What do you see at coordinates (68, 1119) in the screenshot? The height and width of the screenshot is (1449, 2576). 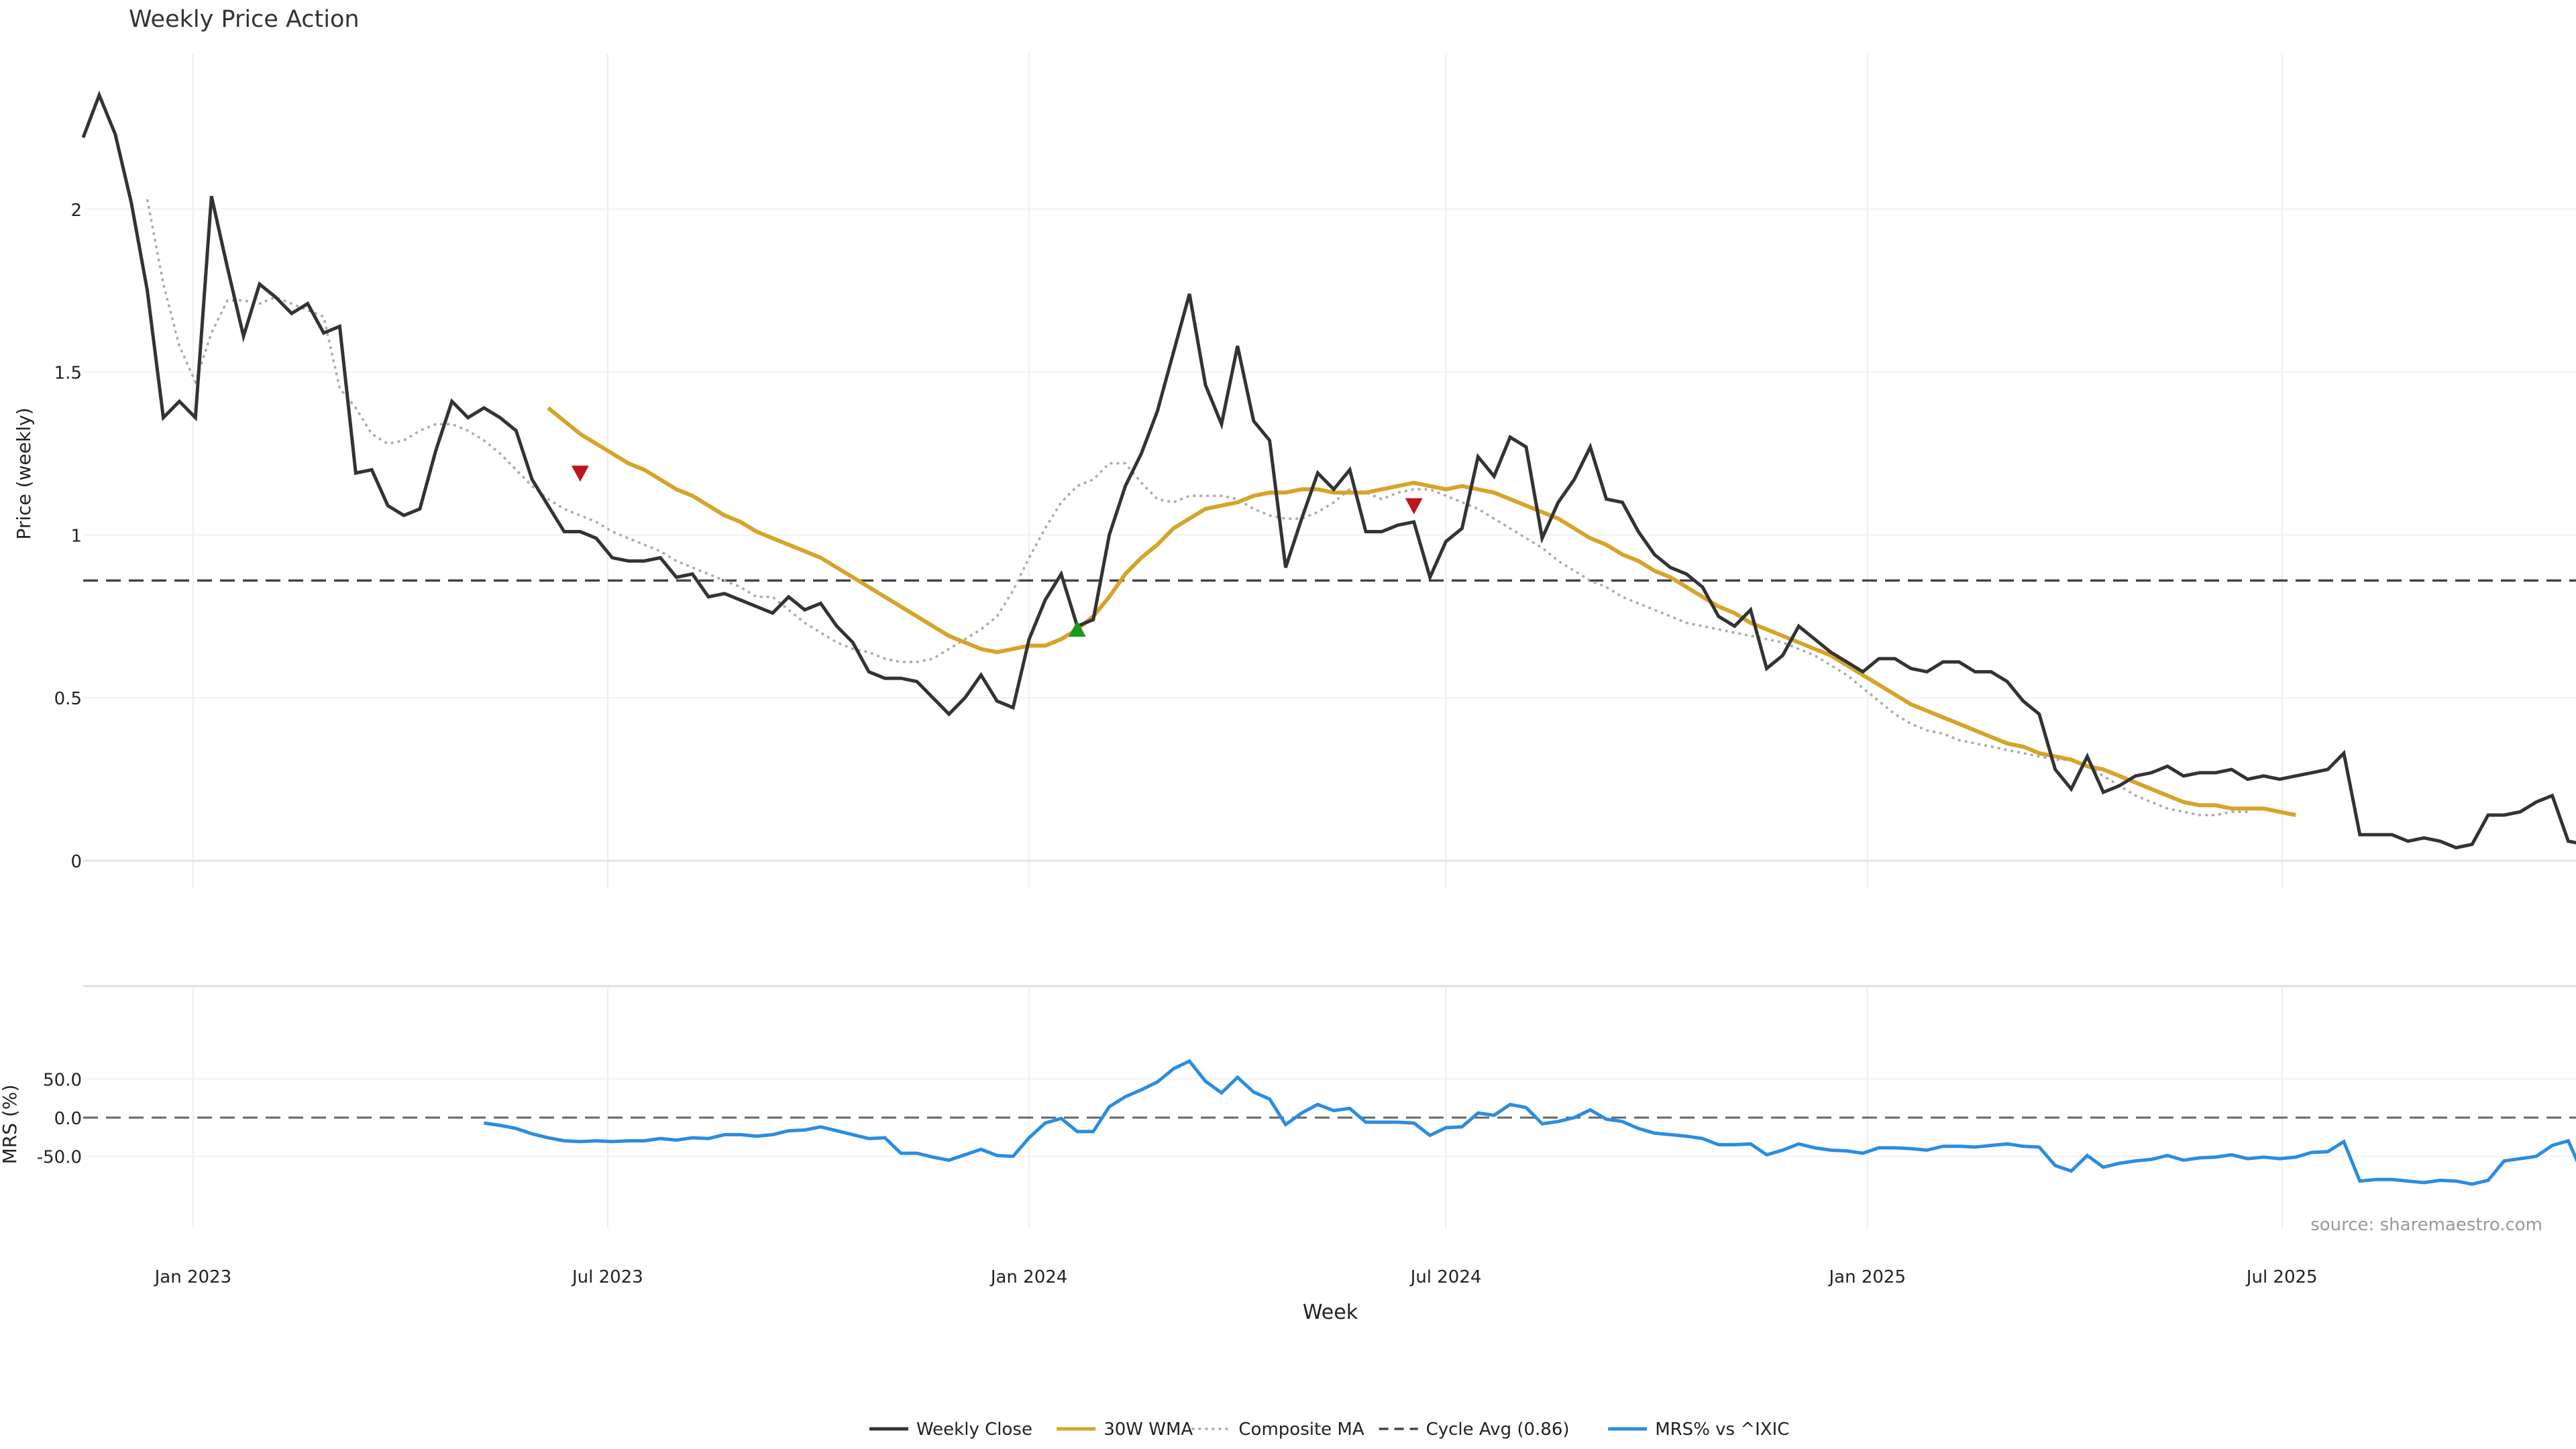 I see `y-tick-label: 0.0` at bounding box center [68, 1119].